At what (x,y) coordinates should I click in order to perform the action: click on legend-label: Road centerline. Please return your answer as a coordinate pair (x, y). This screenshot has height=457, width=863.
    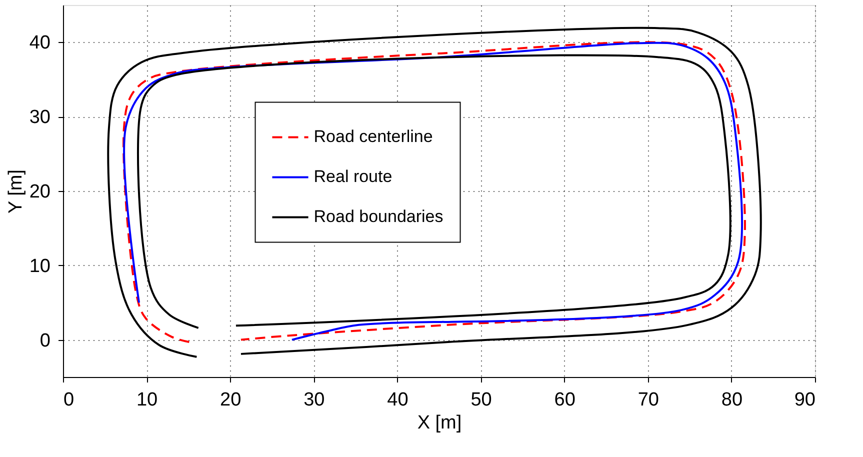
    Looking at the image, I should click on (373, 136).